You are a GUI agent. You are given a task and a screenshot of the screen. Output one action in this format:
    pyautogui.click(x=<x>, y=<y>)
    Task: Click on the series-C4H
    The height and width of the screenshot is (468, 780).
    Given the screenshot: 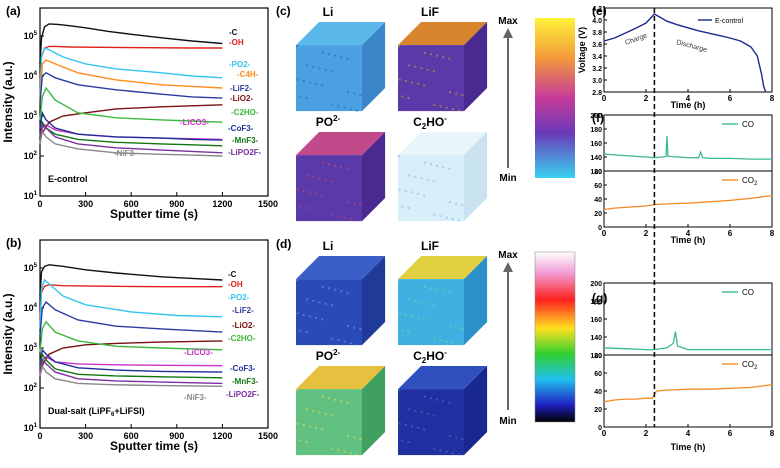 What is the action you would take?
    pyautogui.click(x=131, y=81)
    